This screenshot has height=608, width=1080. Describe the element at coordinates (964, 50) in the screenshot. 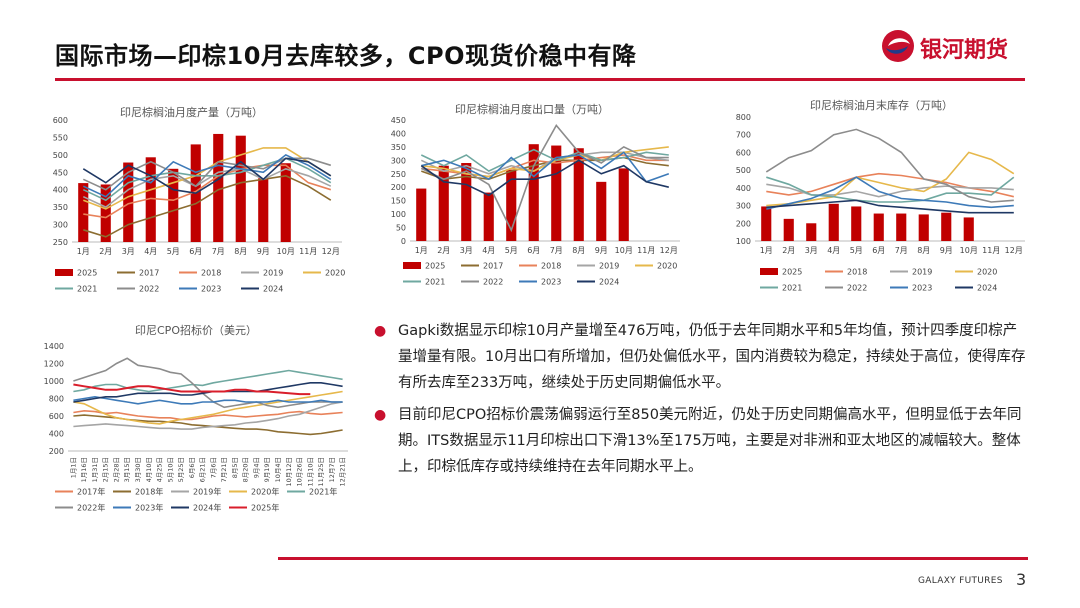

I see `logo-text: 银河期货` at that location.